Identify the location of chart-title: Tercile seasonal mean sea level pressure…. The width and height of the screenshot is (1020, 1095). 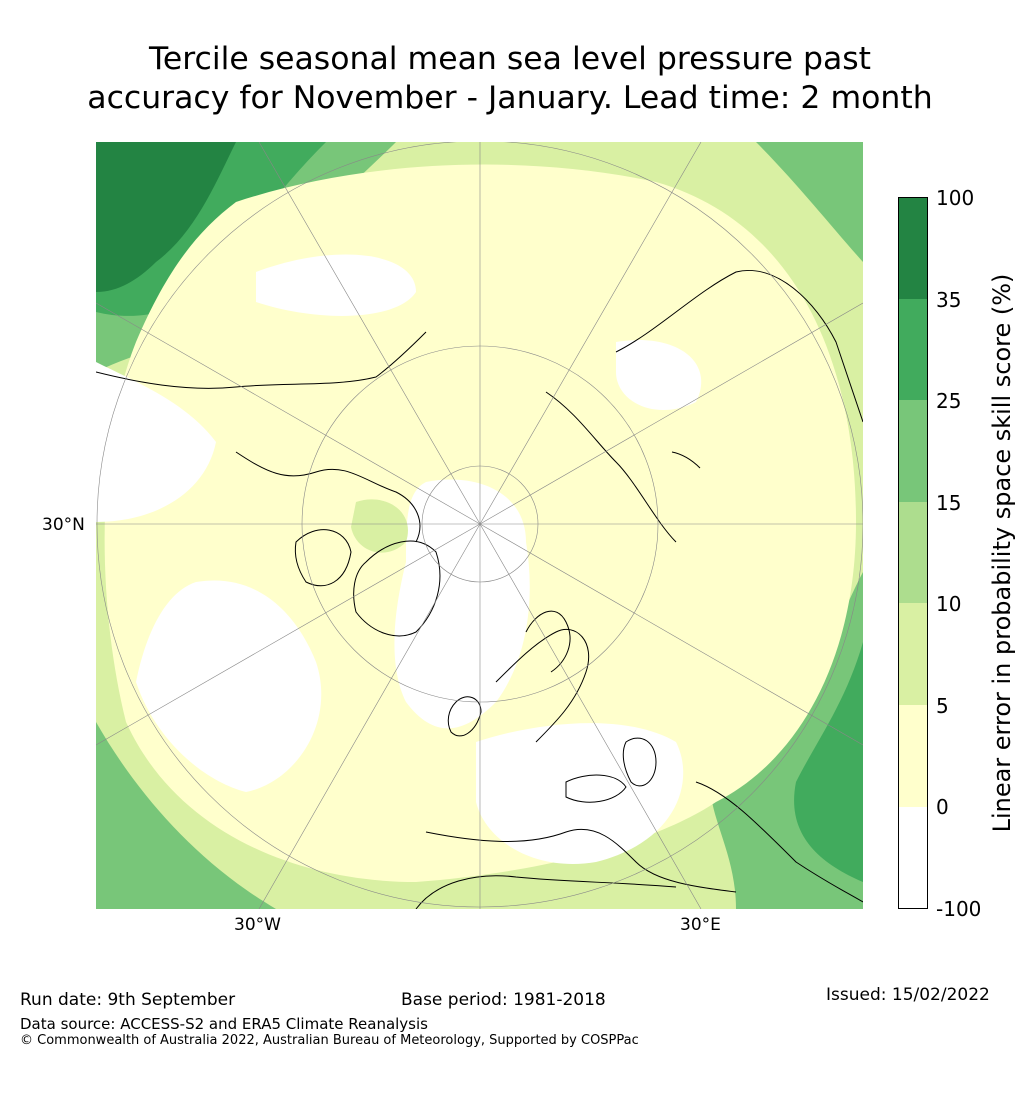
(510, 79).